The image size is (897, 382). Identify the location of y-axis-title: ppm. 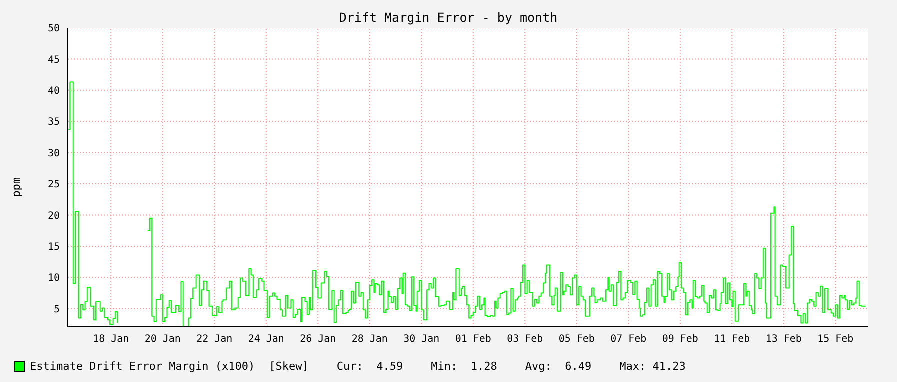
(16, 187).